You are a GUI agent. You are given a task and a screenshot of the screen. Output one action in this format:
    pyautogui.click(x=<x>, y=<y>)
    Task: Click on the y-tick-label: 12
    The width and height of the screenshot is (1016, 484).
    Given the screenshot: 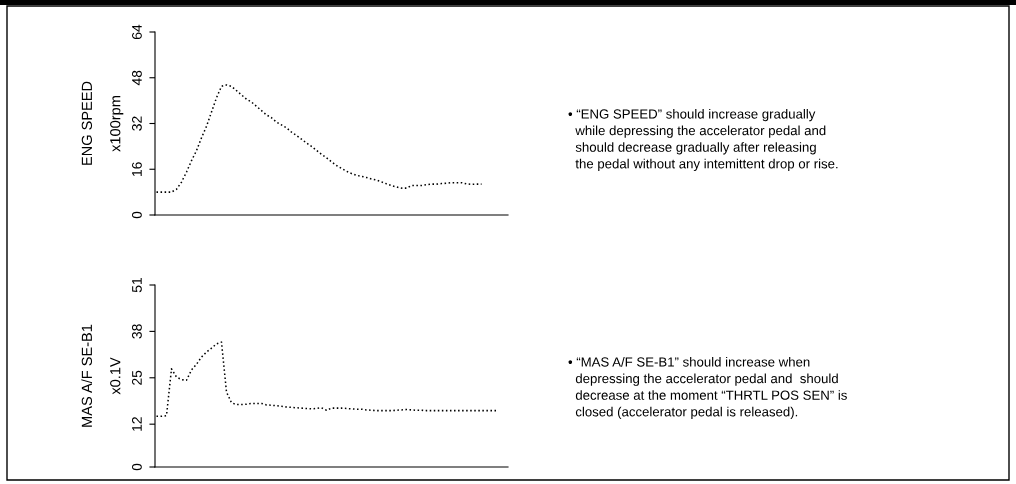 What is the action you would take?
    pyautogui.click(x=137, y=424)
    